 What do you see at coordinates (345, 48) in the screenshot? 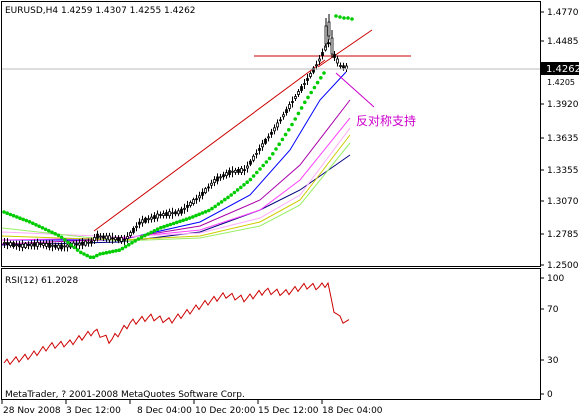
I see `upper-channel-line` at bounding box center [345, 48].